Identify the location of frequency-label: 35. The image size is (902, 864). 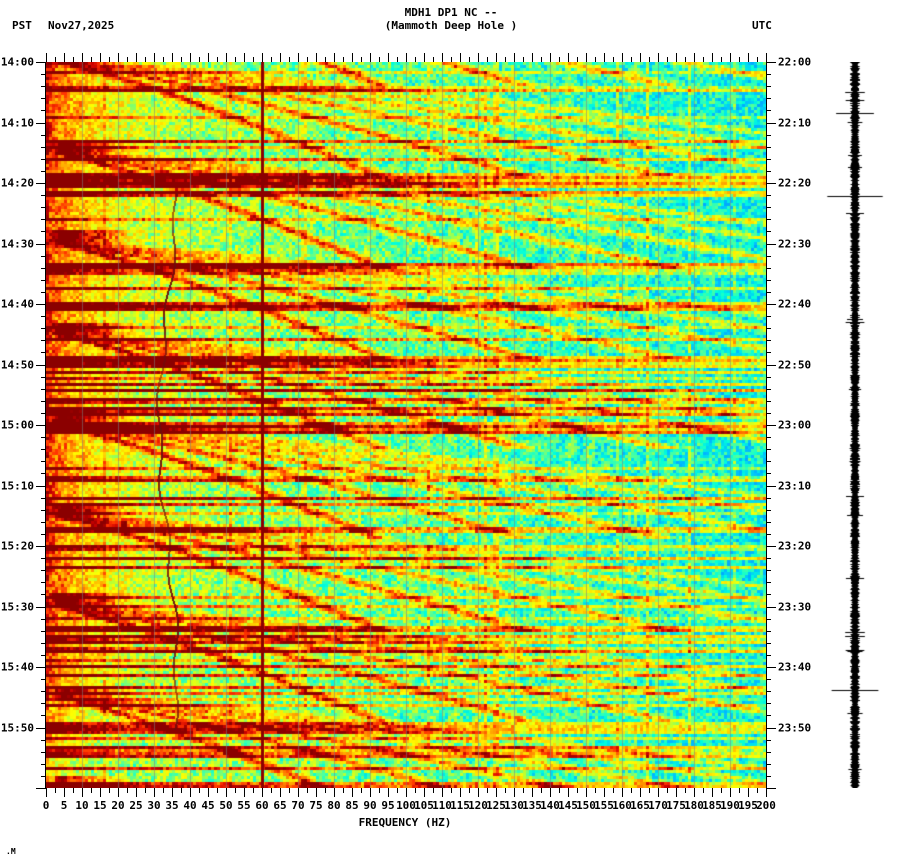
(172, 805).